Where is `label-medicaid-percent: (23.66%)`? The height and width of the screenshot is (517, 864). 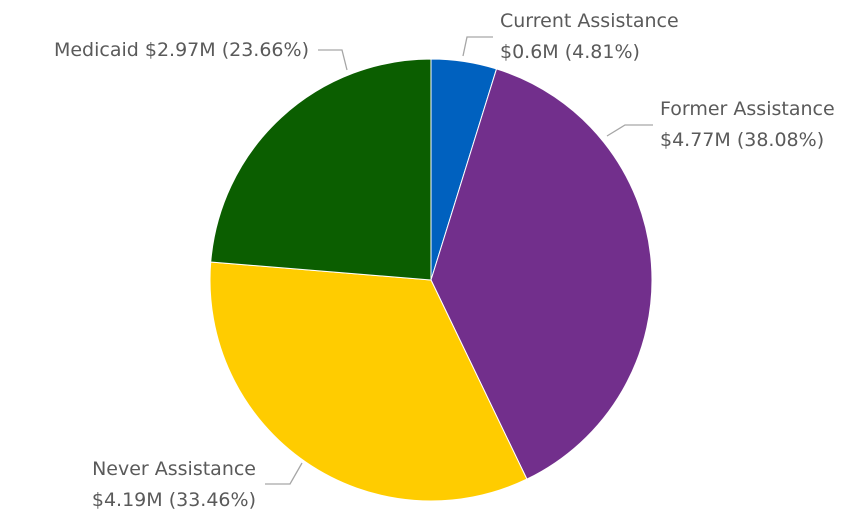 label-medicaid-percent: (23.66%) is located at coordinates (265, 50).